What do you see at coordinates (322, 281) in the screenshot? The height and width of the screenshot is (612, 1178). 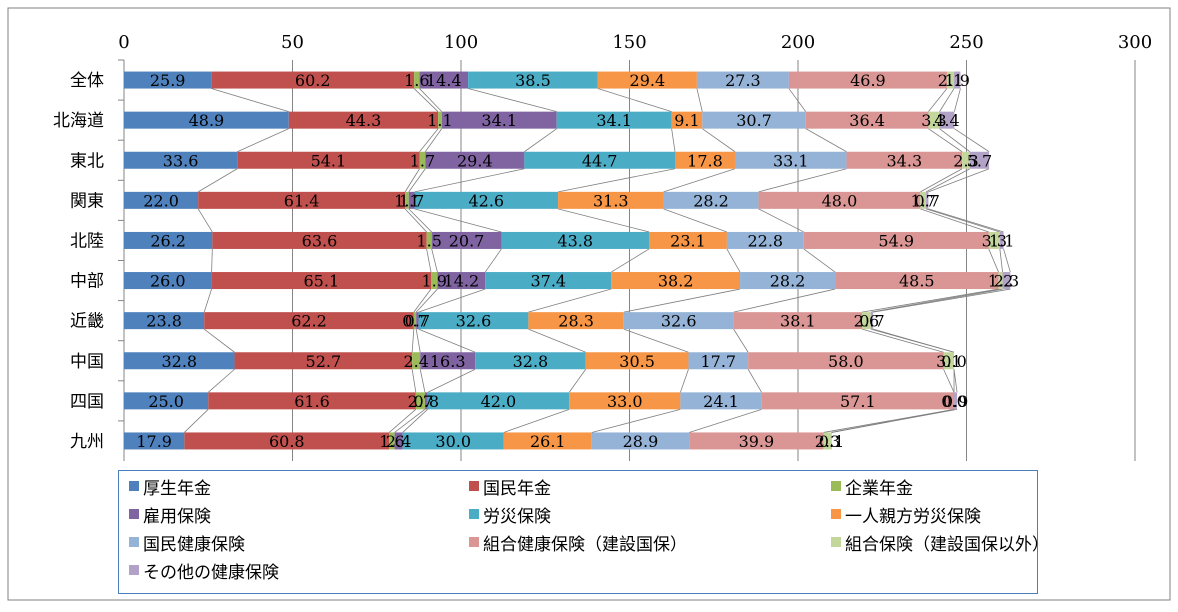 I see `data-label: 65.1` at bounding box center [322, 281].